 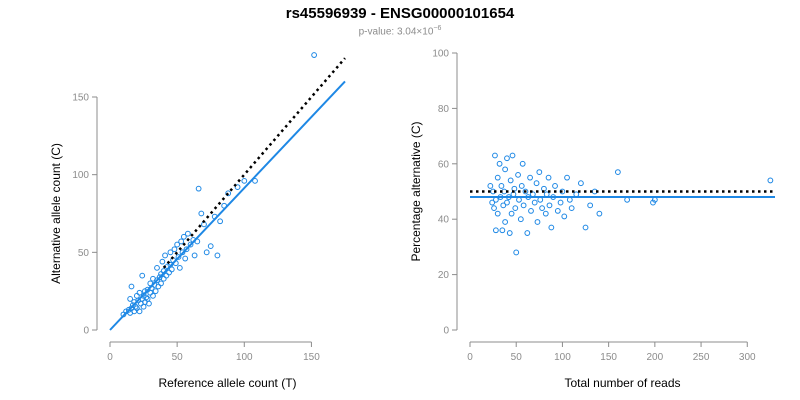 I want to click on left-x-axis-title: Reference allele count (T), so click(x=227, y=383).